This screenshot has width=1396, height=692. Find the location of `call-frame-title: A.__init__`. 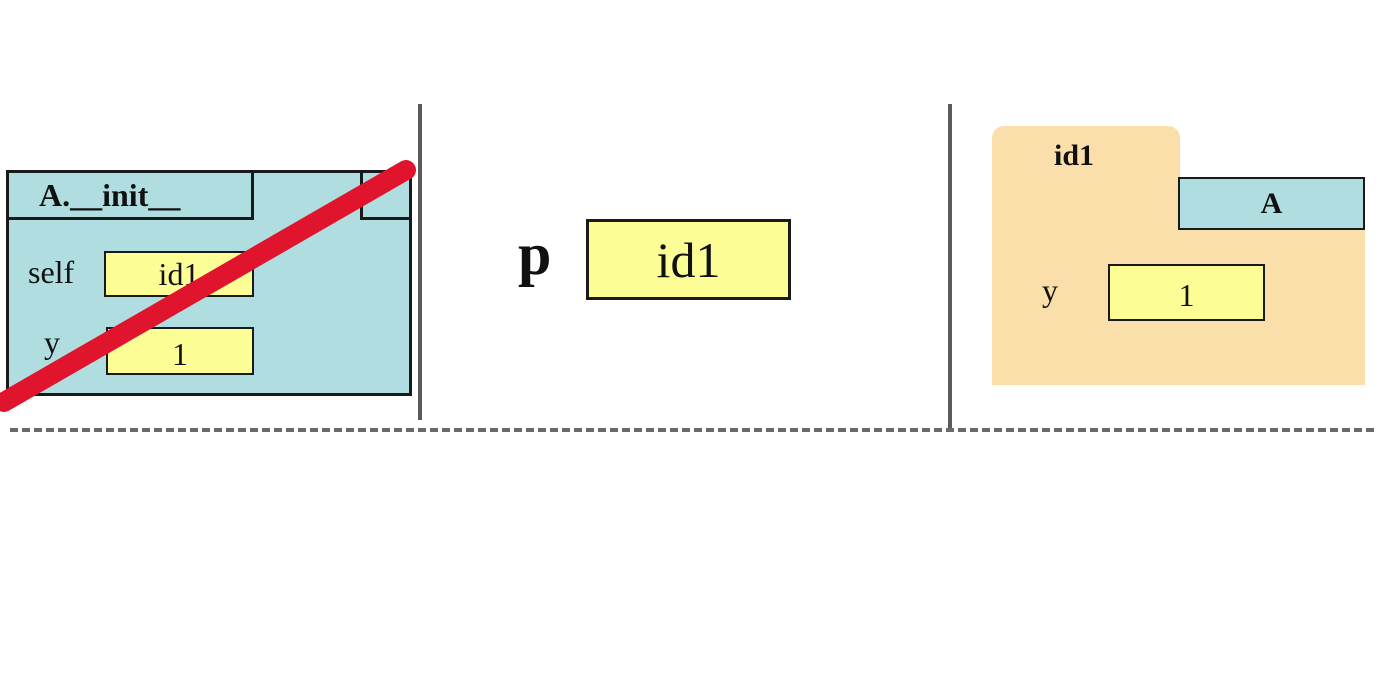

call-frame-title: A.__init__ is located at coordinates (130, 195).